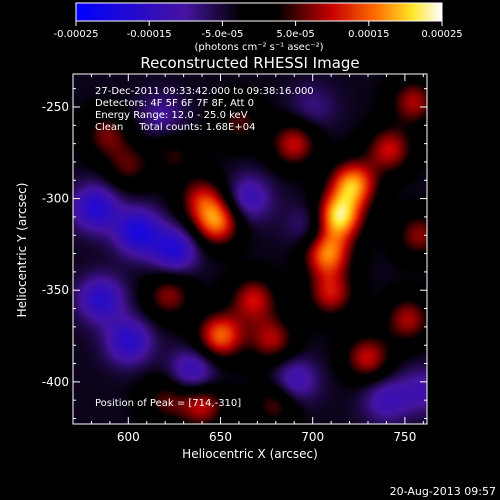 The height and width of the screenshot is (500, 500). I want to click on y-tick-label: -400, so click(55, 382).